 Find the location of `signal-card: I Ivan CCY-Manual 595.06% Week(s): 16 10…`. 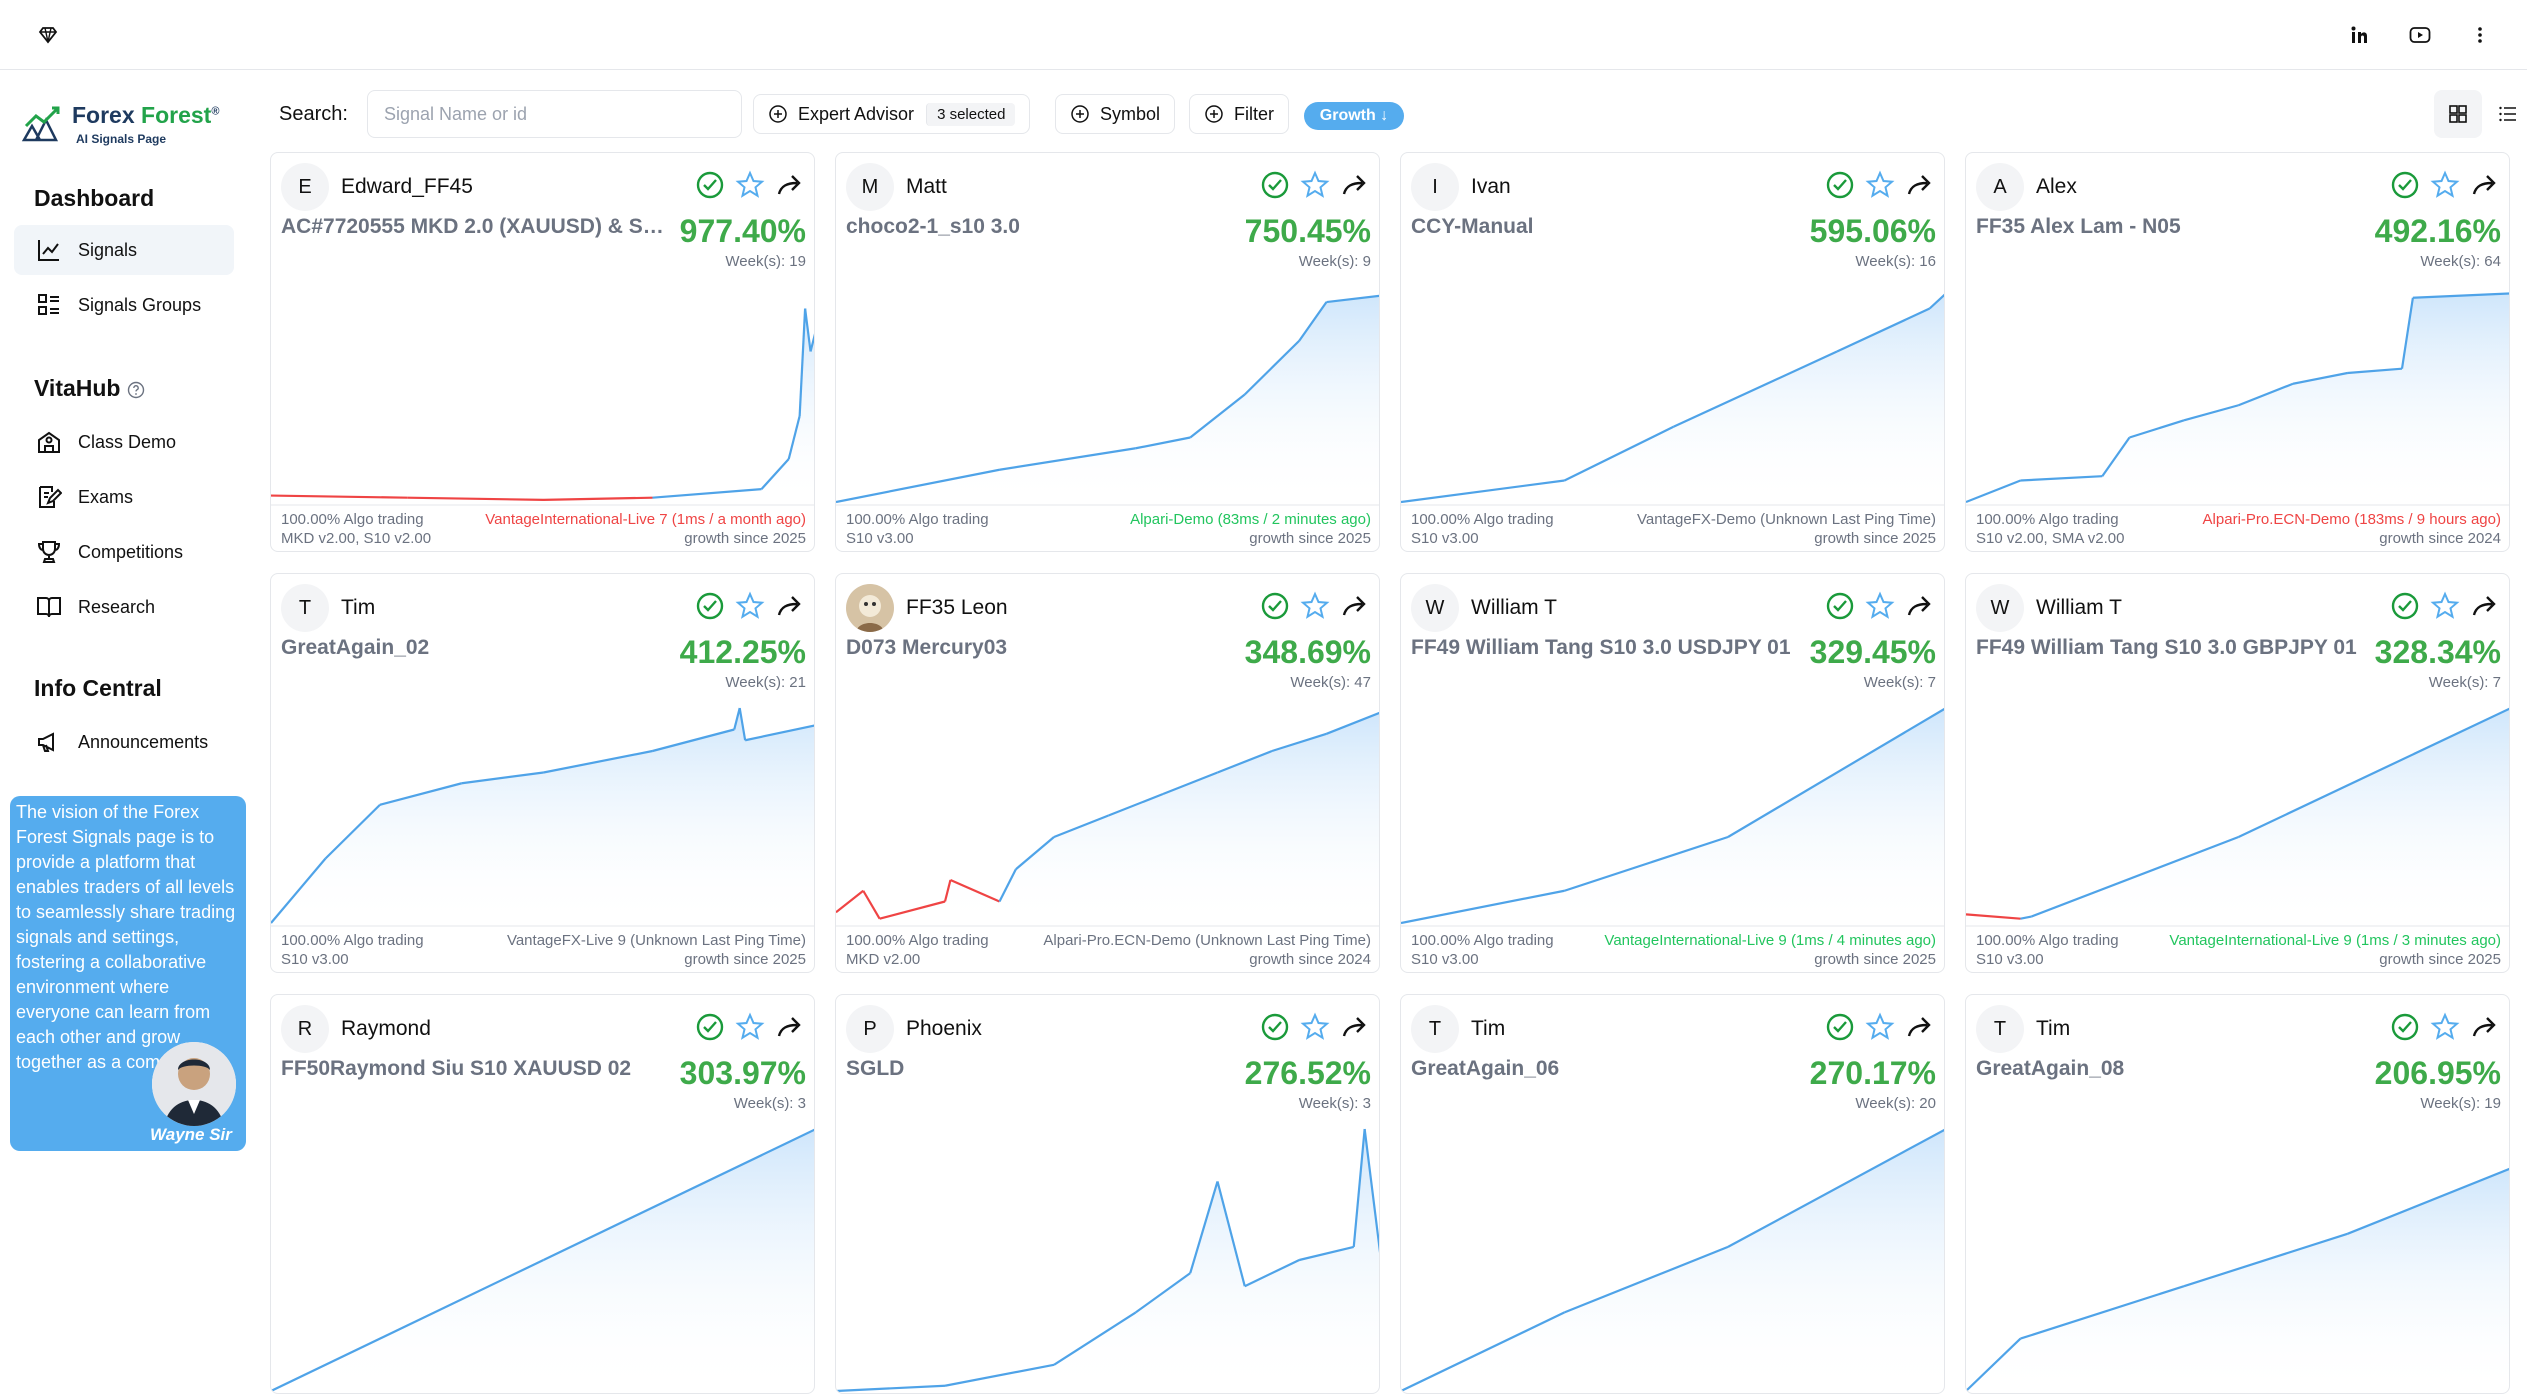

signal-card: I Ivan CCY-Manual 595.06% Week(s): 16 10… is located at coordinates (1672, 352).